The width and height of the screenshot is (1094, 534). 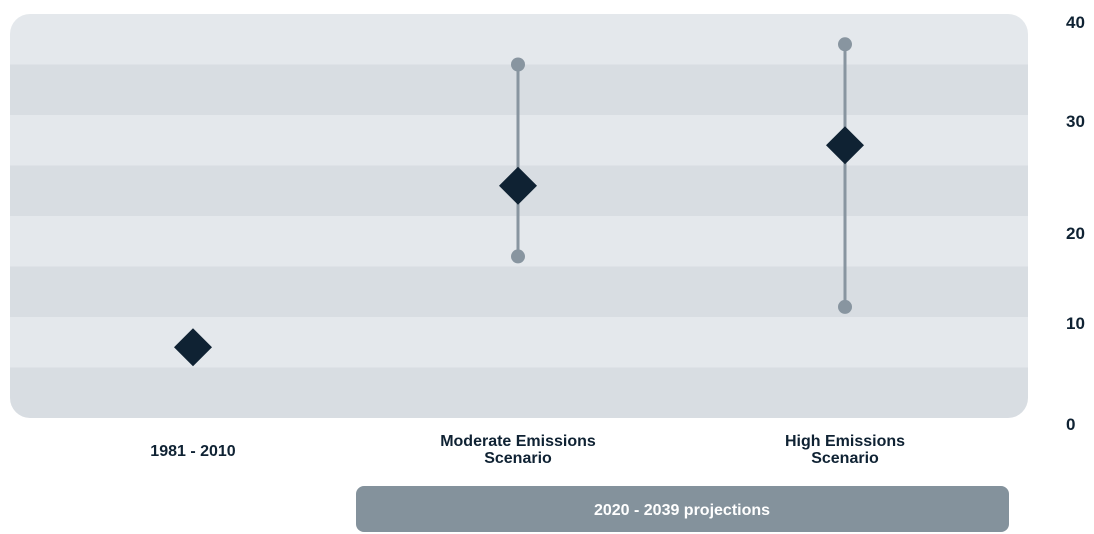 I want to click on y-tick-label: 40, so click(x=1075, y=22).